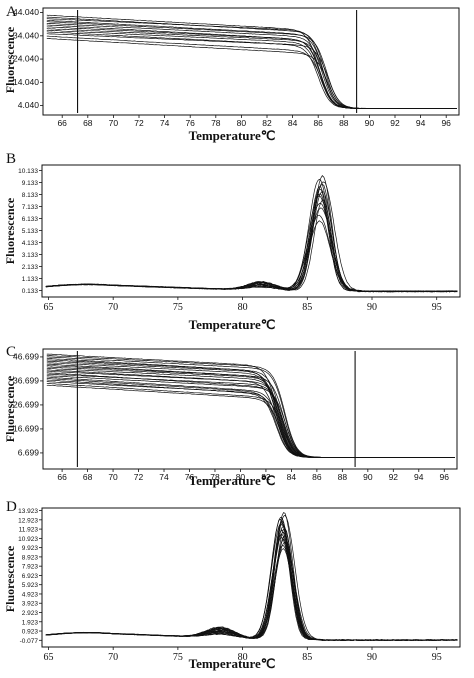 Image resolution: width=474 pixels, height=678 pixels. I want to click on y-tick-label: 12.923, so click(28, 520).